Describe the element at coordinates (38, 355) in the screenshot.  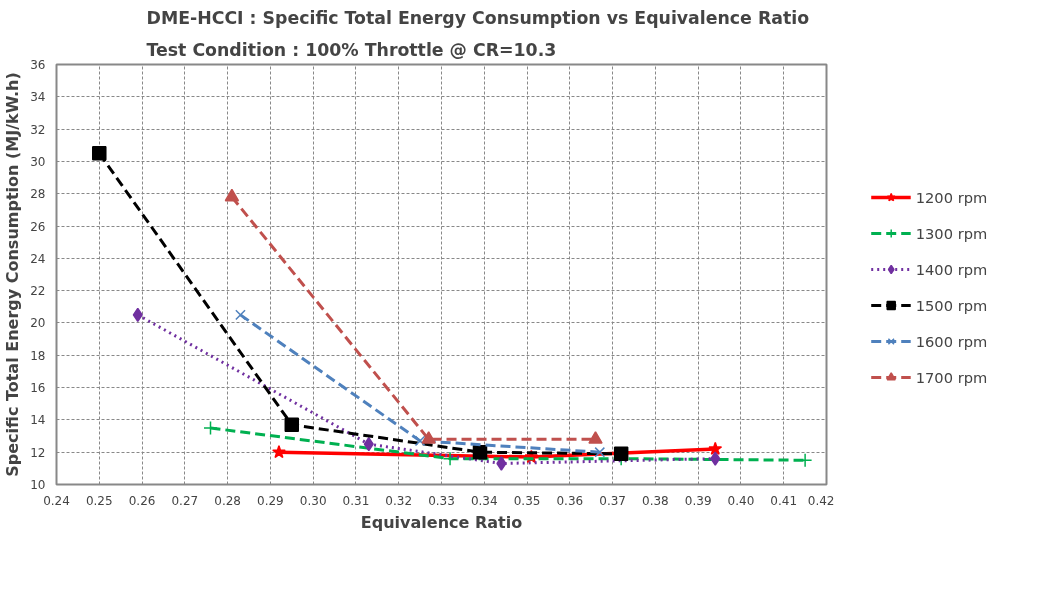
I see `y-tick-label: 18` at that location.